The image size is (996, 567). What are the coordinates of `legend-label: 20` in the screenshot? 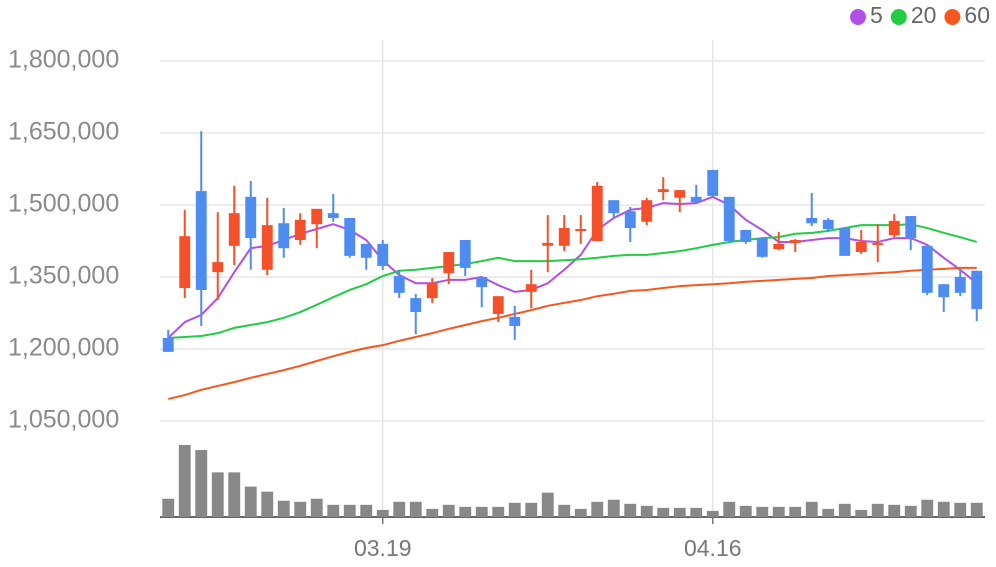 It's located at (924, 15).